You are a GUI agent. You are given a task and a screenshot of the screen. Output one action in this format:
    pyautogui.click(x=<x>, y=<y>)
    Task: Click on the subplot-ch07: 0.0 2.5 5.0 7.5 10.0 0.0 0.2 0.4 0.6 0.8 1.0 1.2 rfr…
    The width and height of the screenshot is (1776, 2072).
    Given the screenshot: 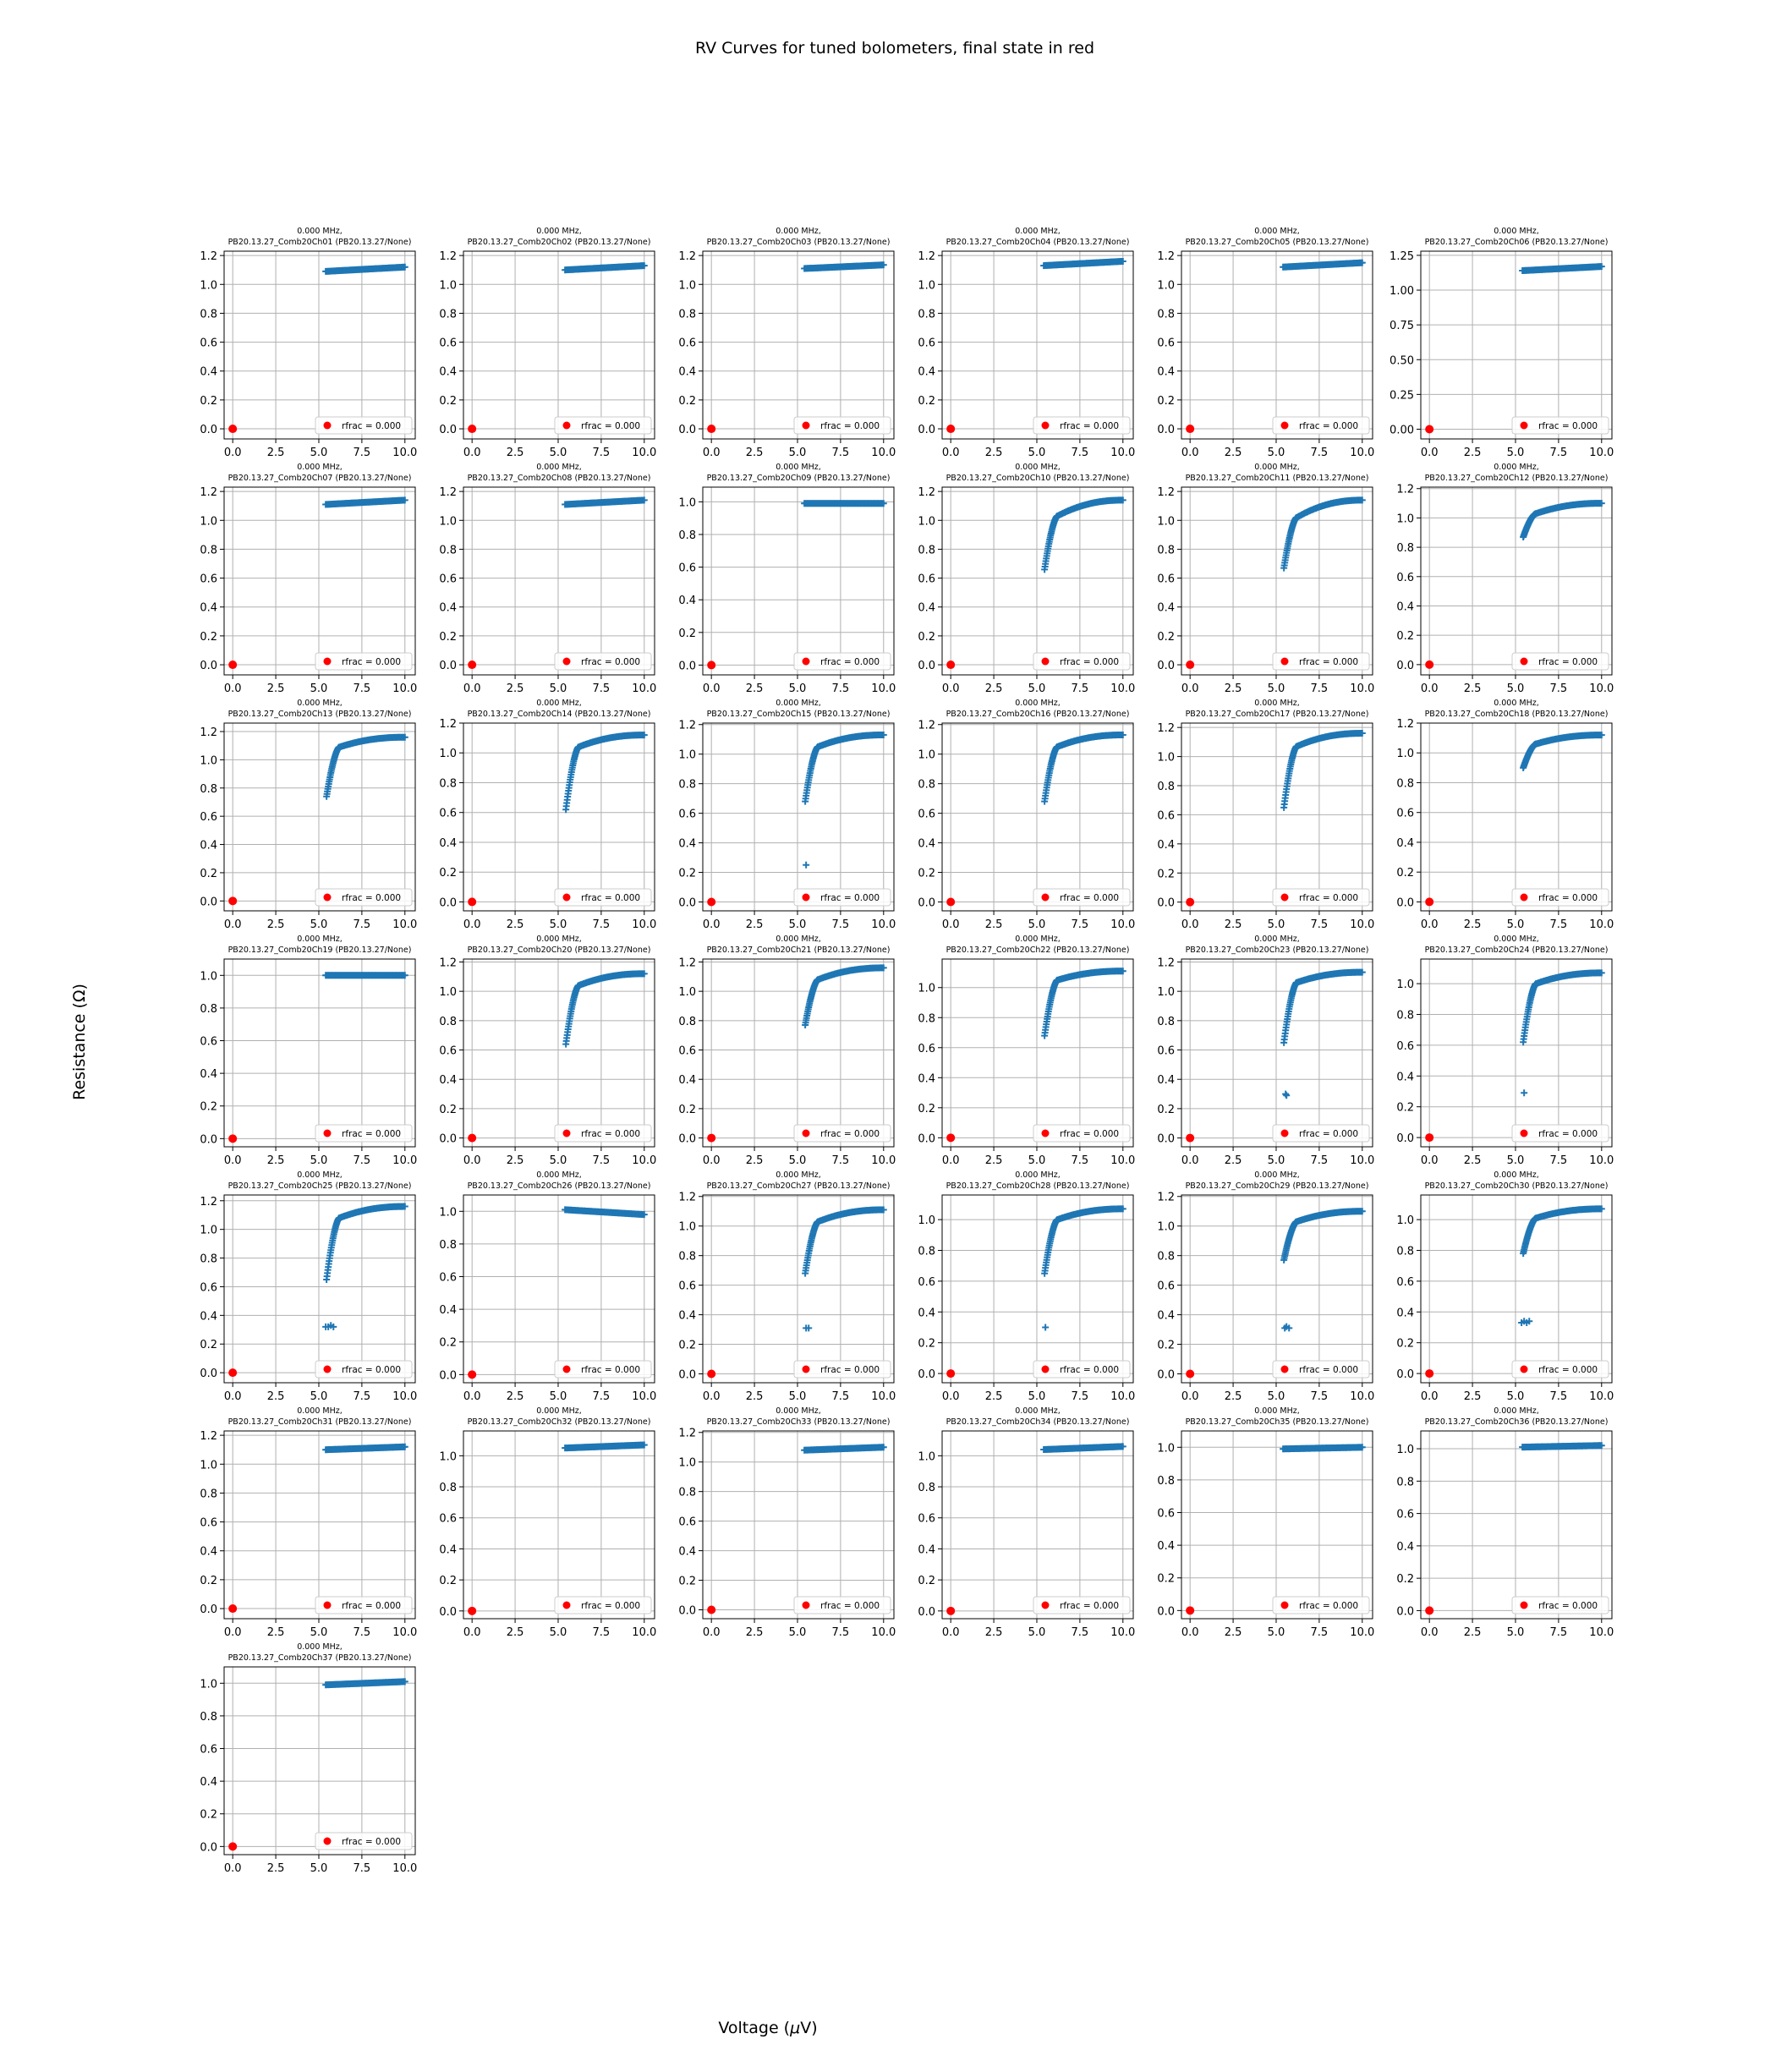 What is the action you would take?
    pyautogui.click(x=308, y=579)
    